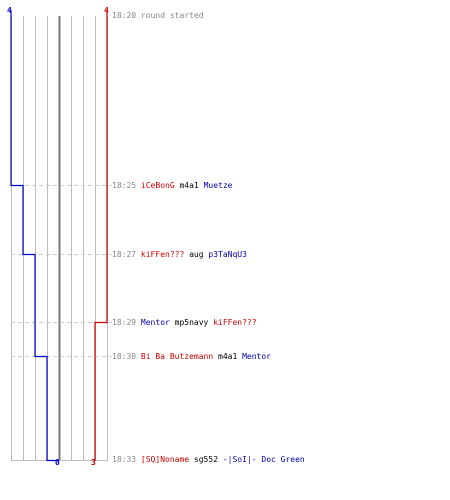  What do you see at coordinates (227, 254) in the screenshot?
I see `victim-name: p3TaNqU3` at bounding box center [227, 254].